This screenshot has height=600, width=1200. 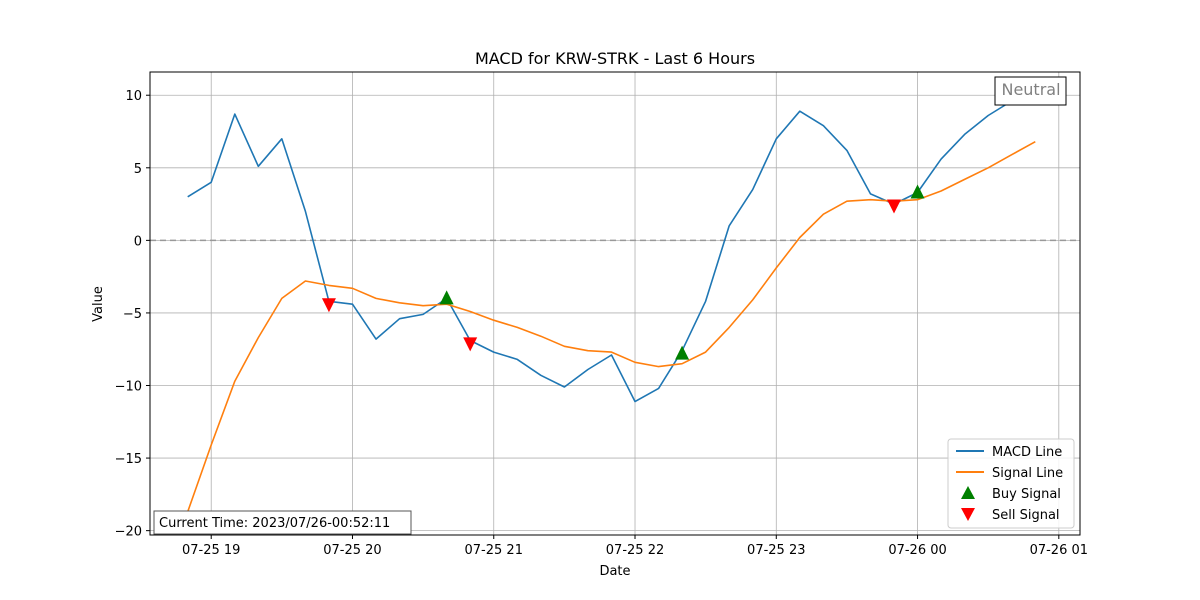 I want to click on x-tick-label: 07-25 20, so click(x=352, y=550).